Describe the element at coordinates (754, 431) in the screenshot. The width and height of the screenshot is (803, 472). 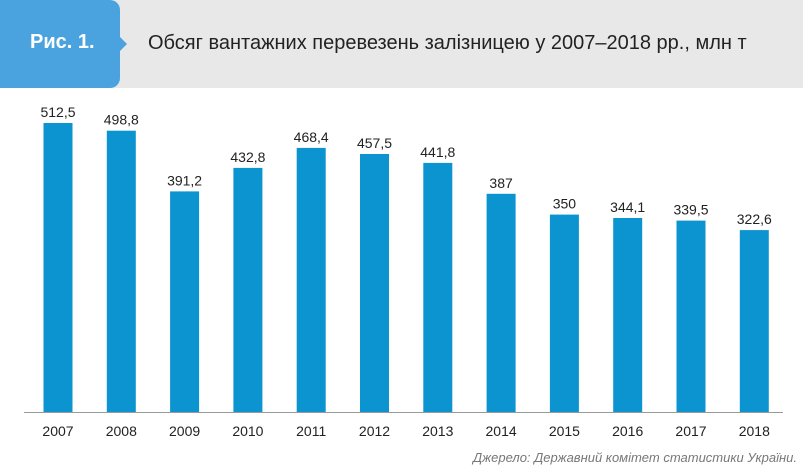
I see `x-tick-label-2018: 2018` at that location.